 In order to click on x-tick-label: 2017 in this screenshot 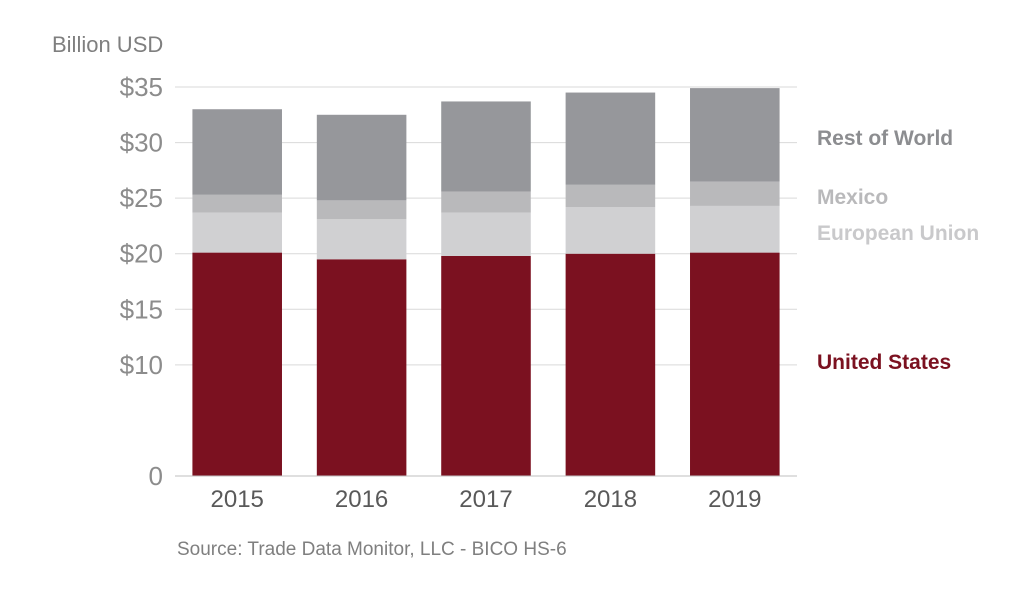, I will do `click(485, 499)`.